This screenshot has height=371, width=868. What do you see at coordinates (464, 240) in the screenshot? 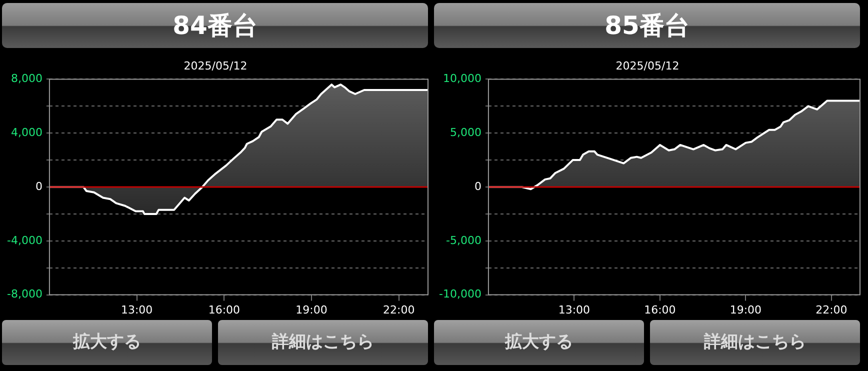
I see `y-tick-label: -5,000` at bounding box center [464, 240].